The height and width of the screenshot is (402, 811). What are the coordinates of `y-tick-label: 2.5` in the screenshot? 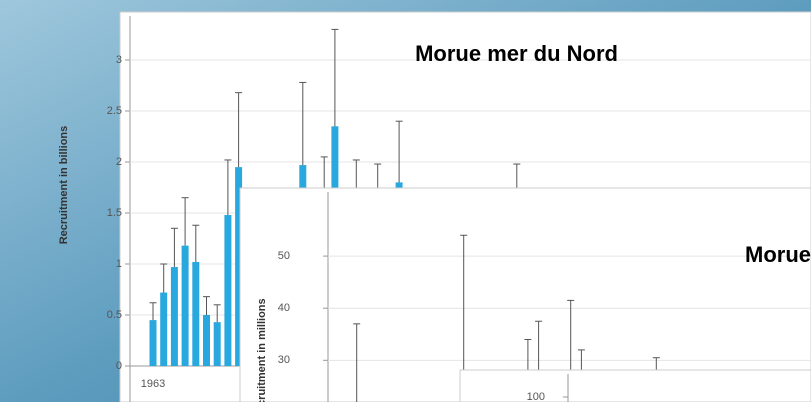 It's located at (114, 111).